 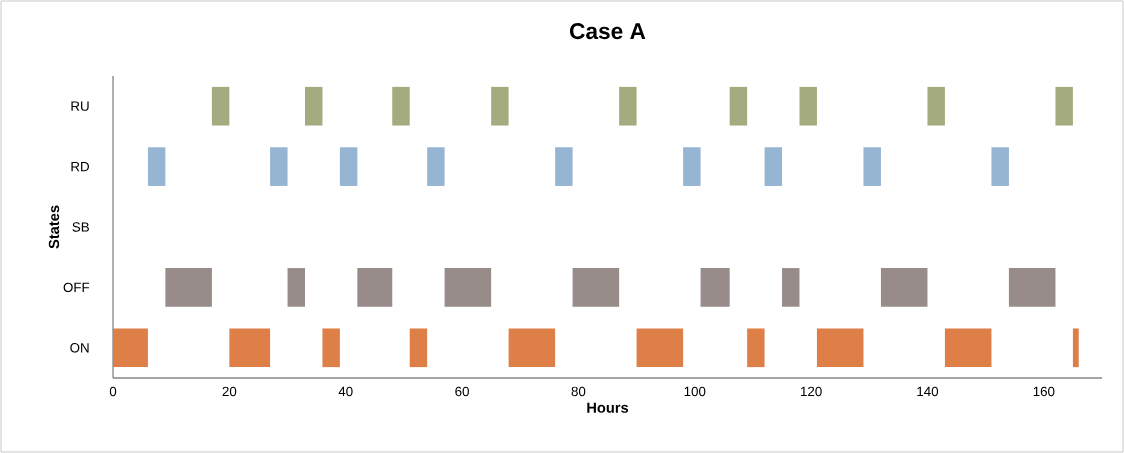 What do you see at coordinates (80, 227) in the screenshot?
I see `y-tick-label: SB` at bounding box center [80, 227].